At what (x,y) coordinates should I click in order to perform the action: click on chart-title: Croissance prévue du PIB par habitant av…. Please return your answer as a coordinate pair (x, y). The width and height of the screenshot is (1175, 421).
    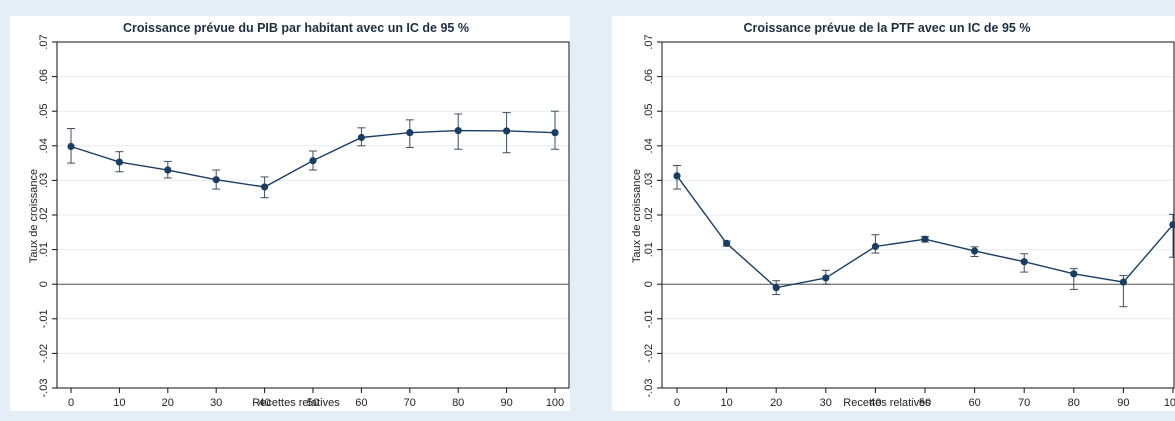
    Looking at the image, I should click on (296, 28).